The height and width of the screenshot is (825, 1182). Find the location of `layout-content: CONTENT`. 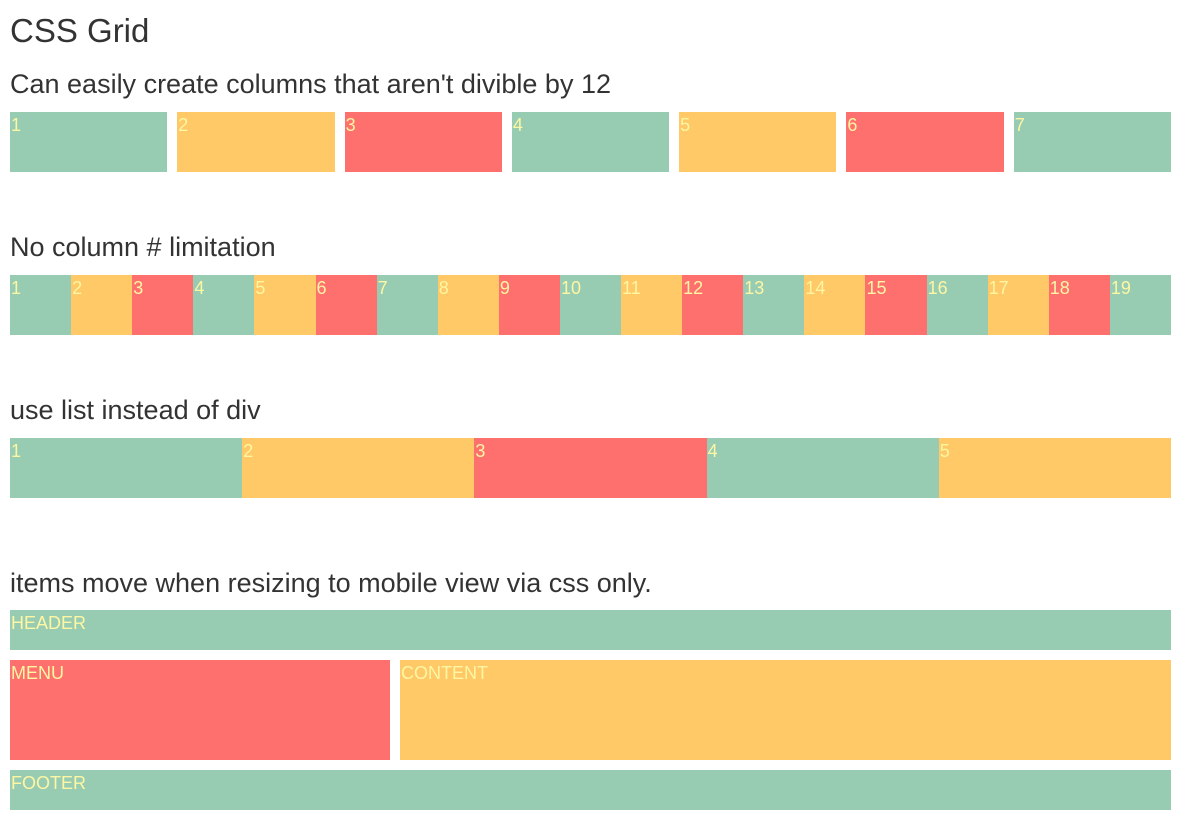

layout-content: CONTENT is located at coordinates (785, 710).